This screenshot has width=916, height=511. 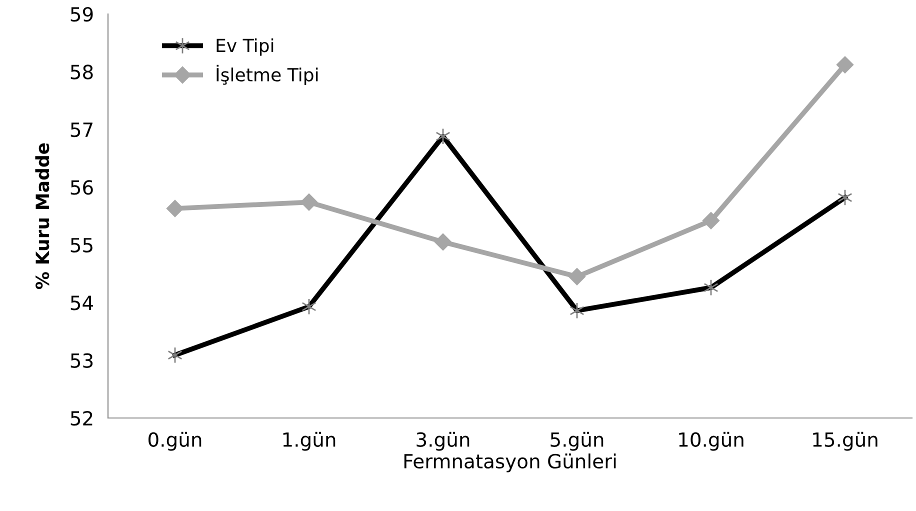 What do you see at coordinates (81, 245) in the screenshot?
I see `y-tick-label: 55` at bounding box center [81, 245].